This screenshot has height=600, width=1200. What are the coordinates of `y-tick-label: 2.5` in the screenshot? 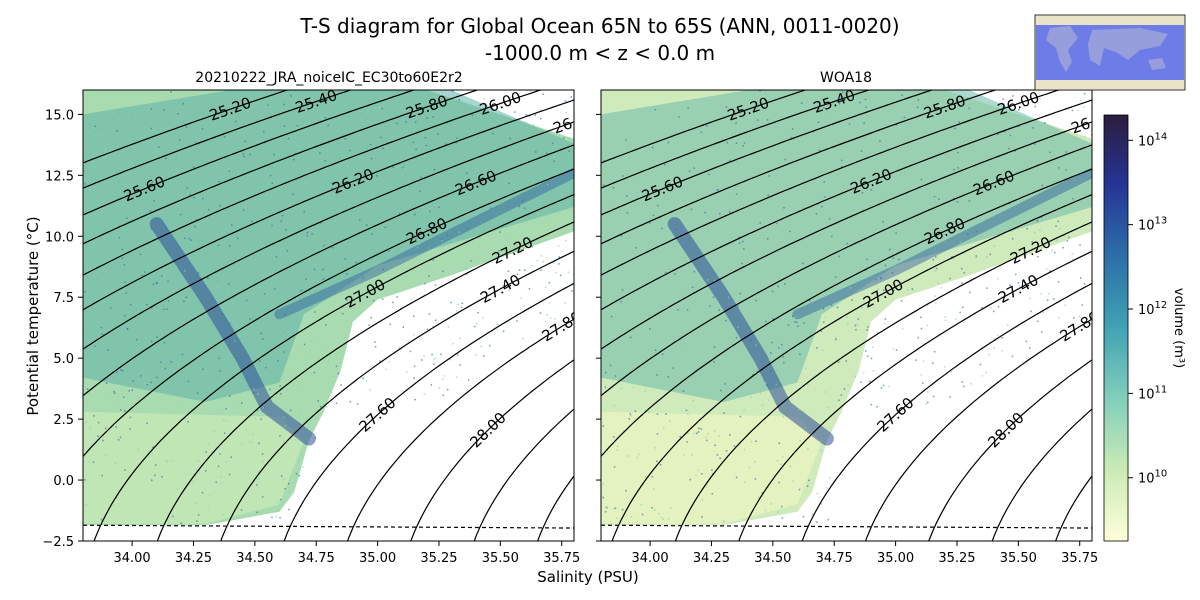 It's located at (63, 420).